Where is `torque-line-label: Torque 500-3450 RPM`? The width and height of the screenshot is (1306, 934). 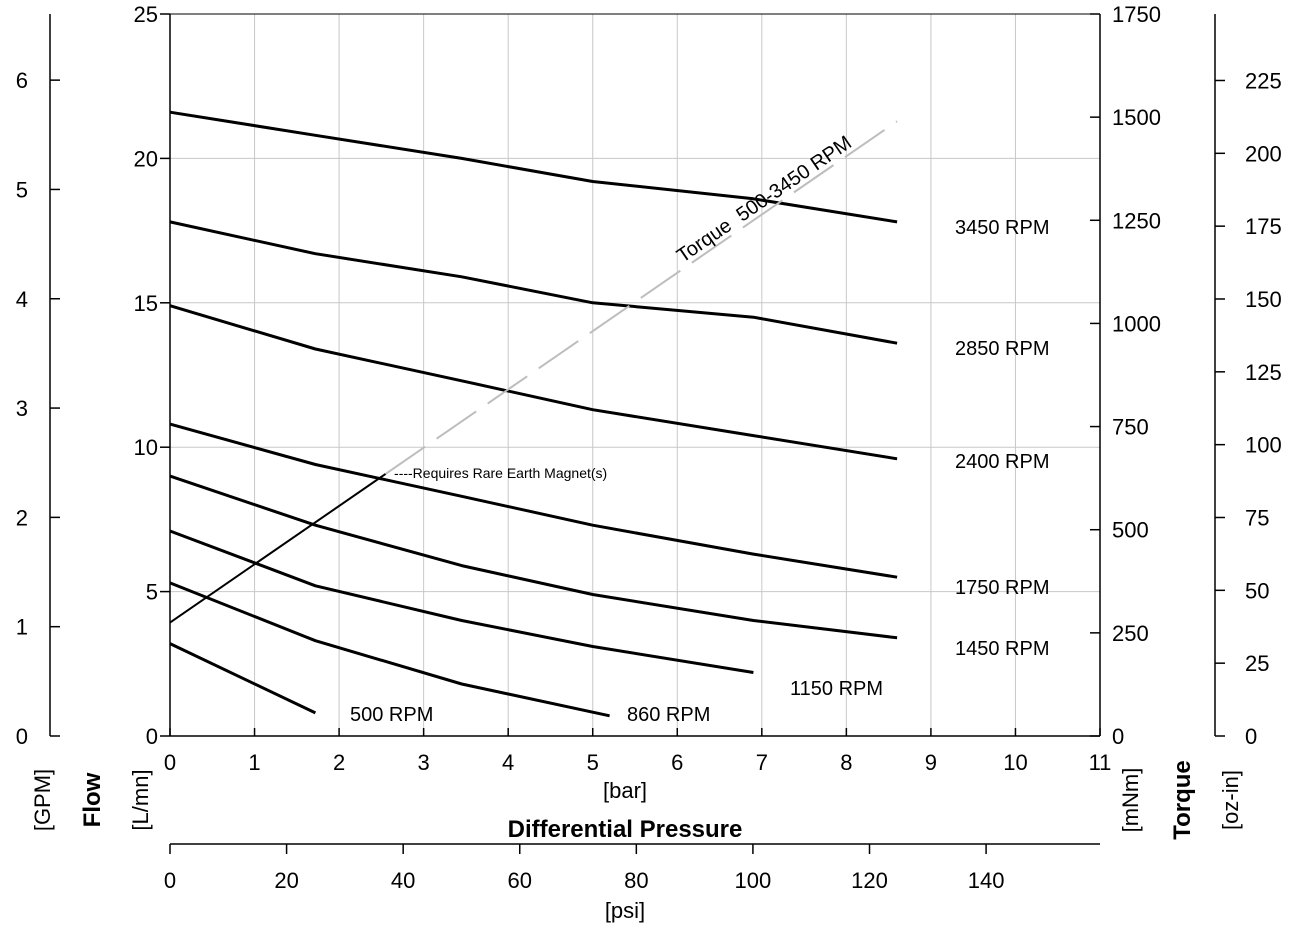 torque-line-label: Torque 500-3450 RPM is located at coordinates (764, 199).